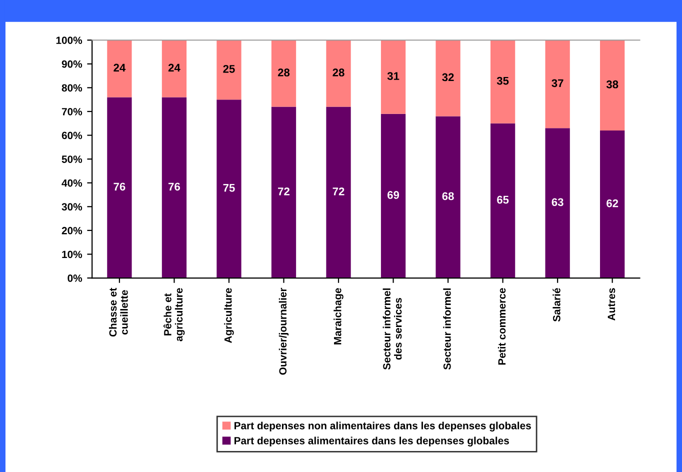  Describe the element at coordinates (72, 183) in the screenshot. I see `y-tick-label: 40%` at that location.